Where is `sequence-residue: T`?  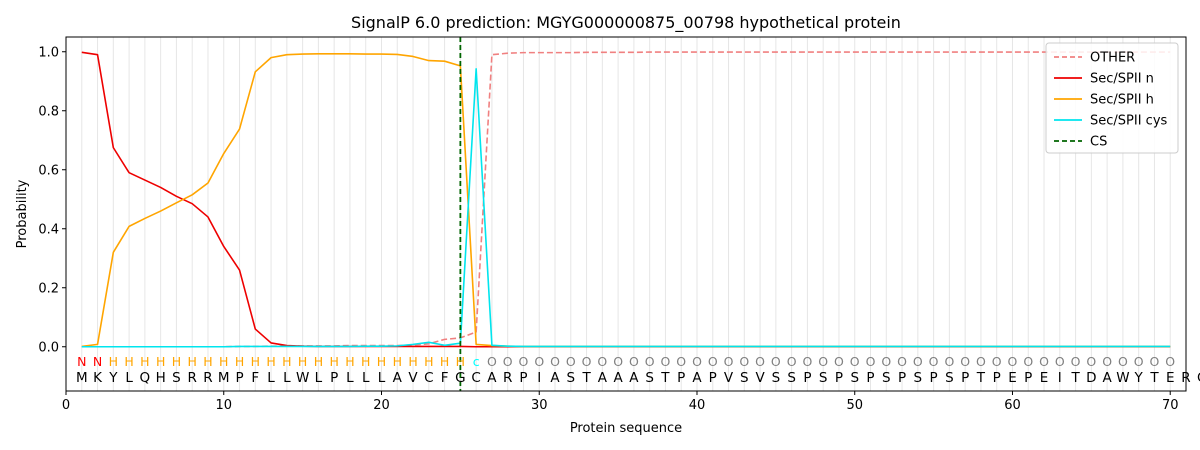
sequence-residue: T is located at coordinates (981, 378).